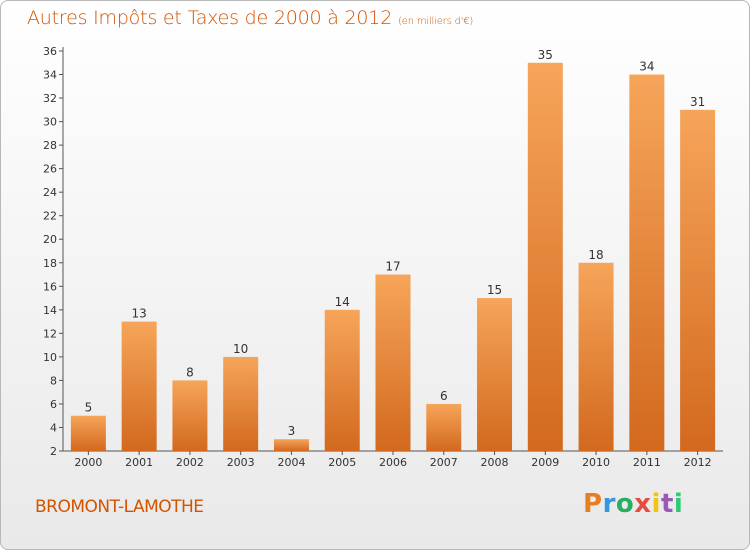  I want to click on x-tick-label: 2012, so click(698, 462).